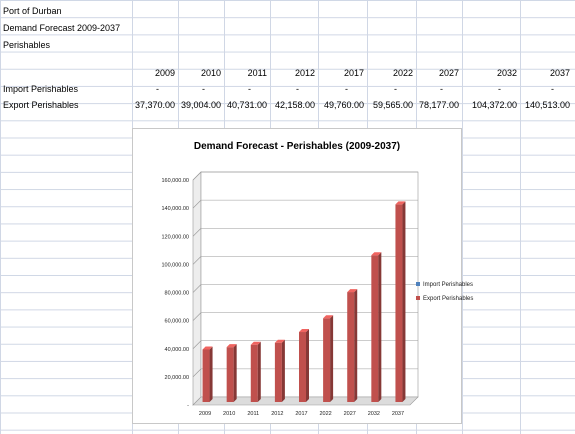 The width and height of the screenshot is (575, 434). I want to click on x-tick-label: 2012, so click(277, 414).